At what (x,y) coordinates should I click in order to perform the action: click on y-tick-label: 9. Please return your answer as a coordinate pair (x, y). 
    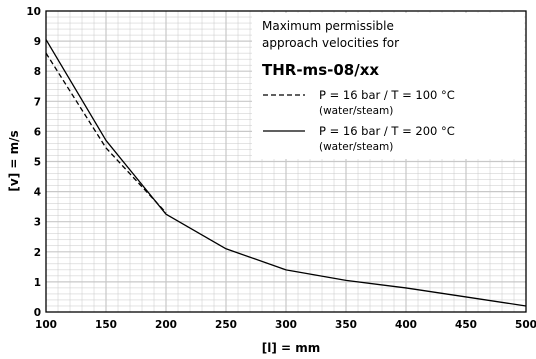
    Looking at the image, I should click on (37, 42).